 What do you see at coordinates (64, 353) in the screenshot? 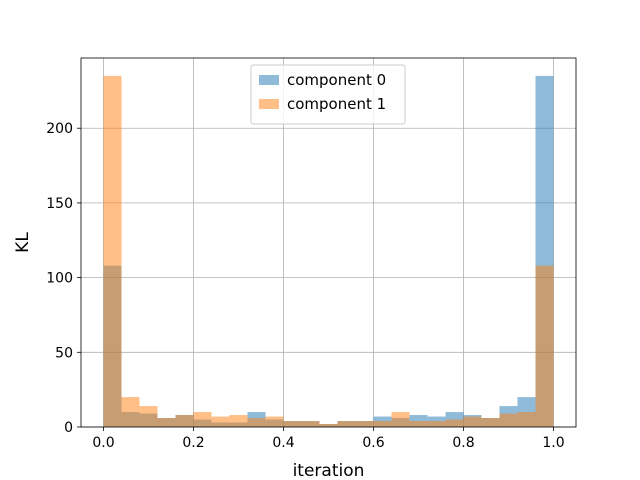
I see `y-tick-label: 50` at bounding box center [64, 353].